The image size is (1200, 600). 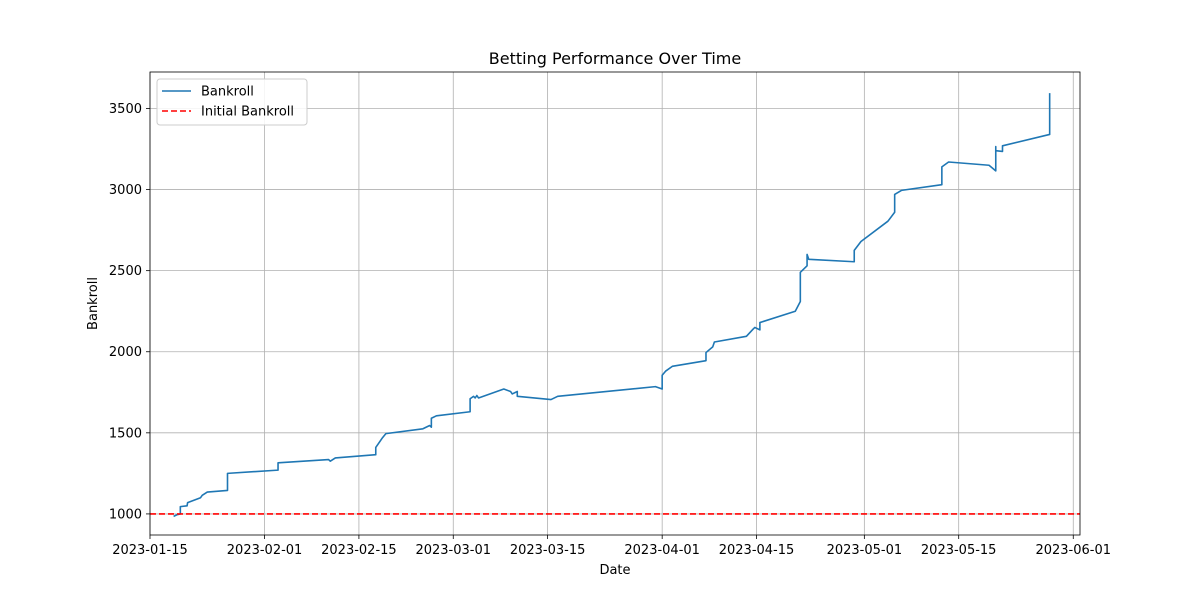 What do you see at coordinates (615, 58) in the screenshot?
I see `chart-title: Betting Performance Over Time` at bounding box center [615, 58].